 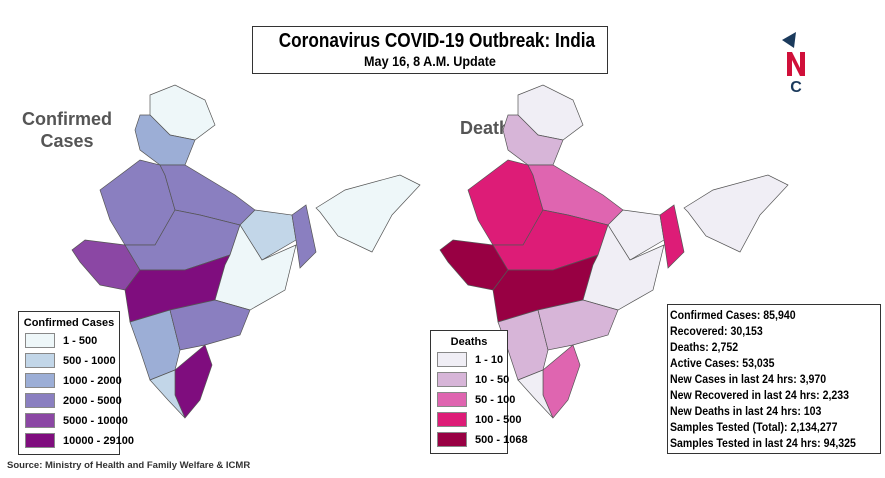 What do you see at coordinates (437, 41) in the screenshot?
I see `page-title: Coronavirus COVID-19 Outbreak: India` at bounding box center [437, 41].